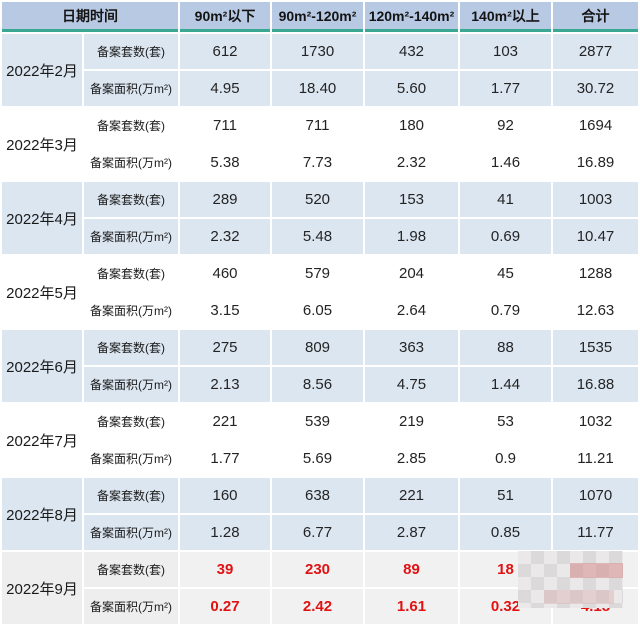 This screenshot has height=631, width=640. What do you see at coordinates (320, 162) in the screenshot?
I see `table-row: 备案面积(万m²) 5.38 7.73 2.32 1.46 16.89` at bounding box center [320, 162].